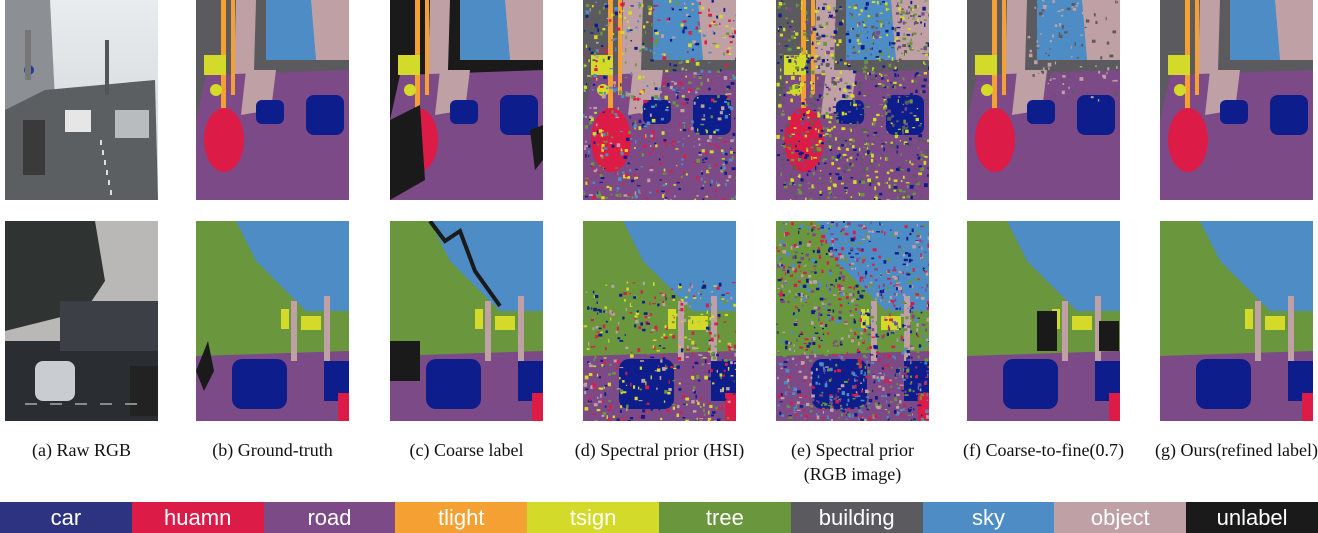  I want to click on panel-coarse-label-row1, so click(466, 100).